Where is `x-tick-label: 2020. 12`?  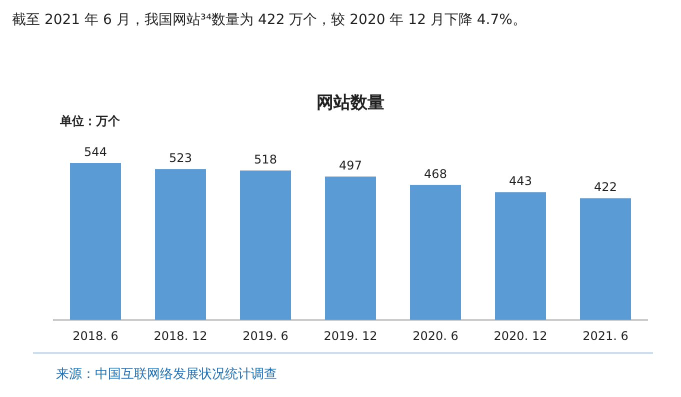 x-tick-label: 2020. 12 is located at coordinates (521, 336).